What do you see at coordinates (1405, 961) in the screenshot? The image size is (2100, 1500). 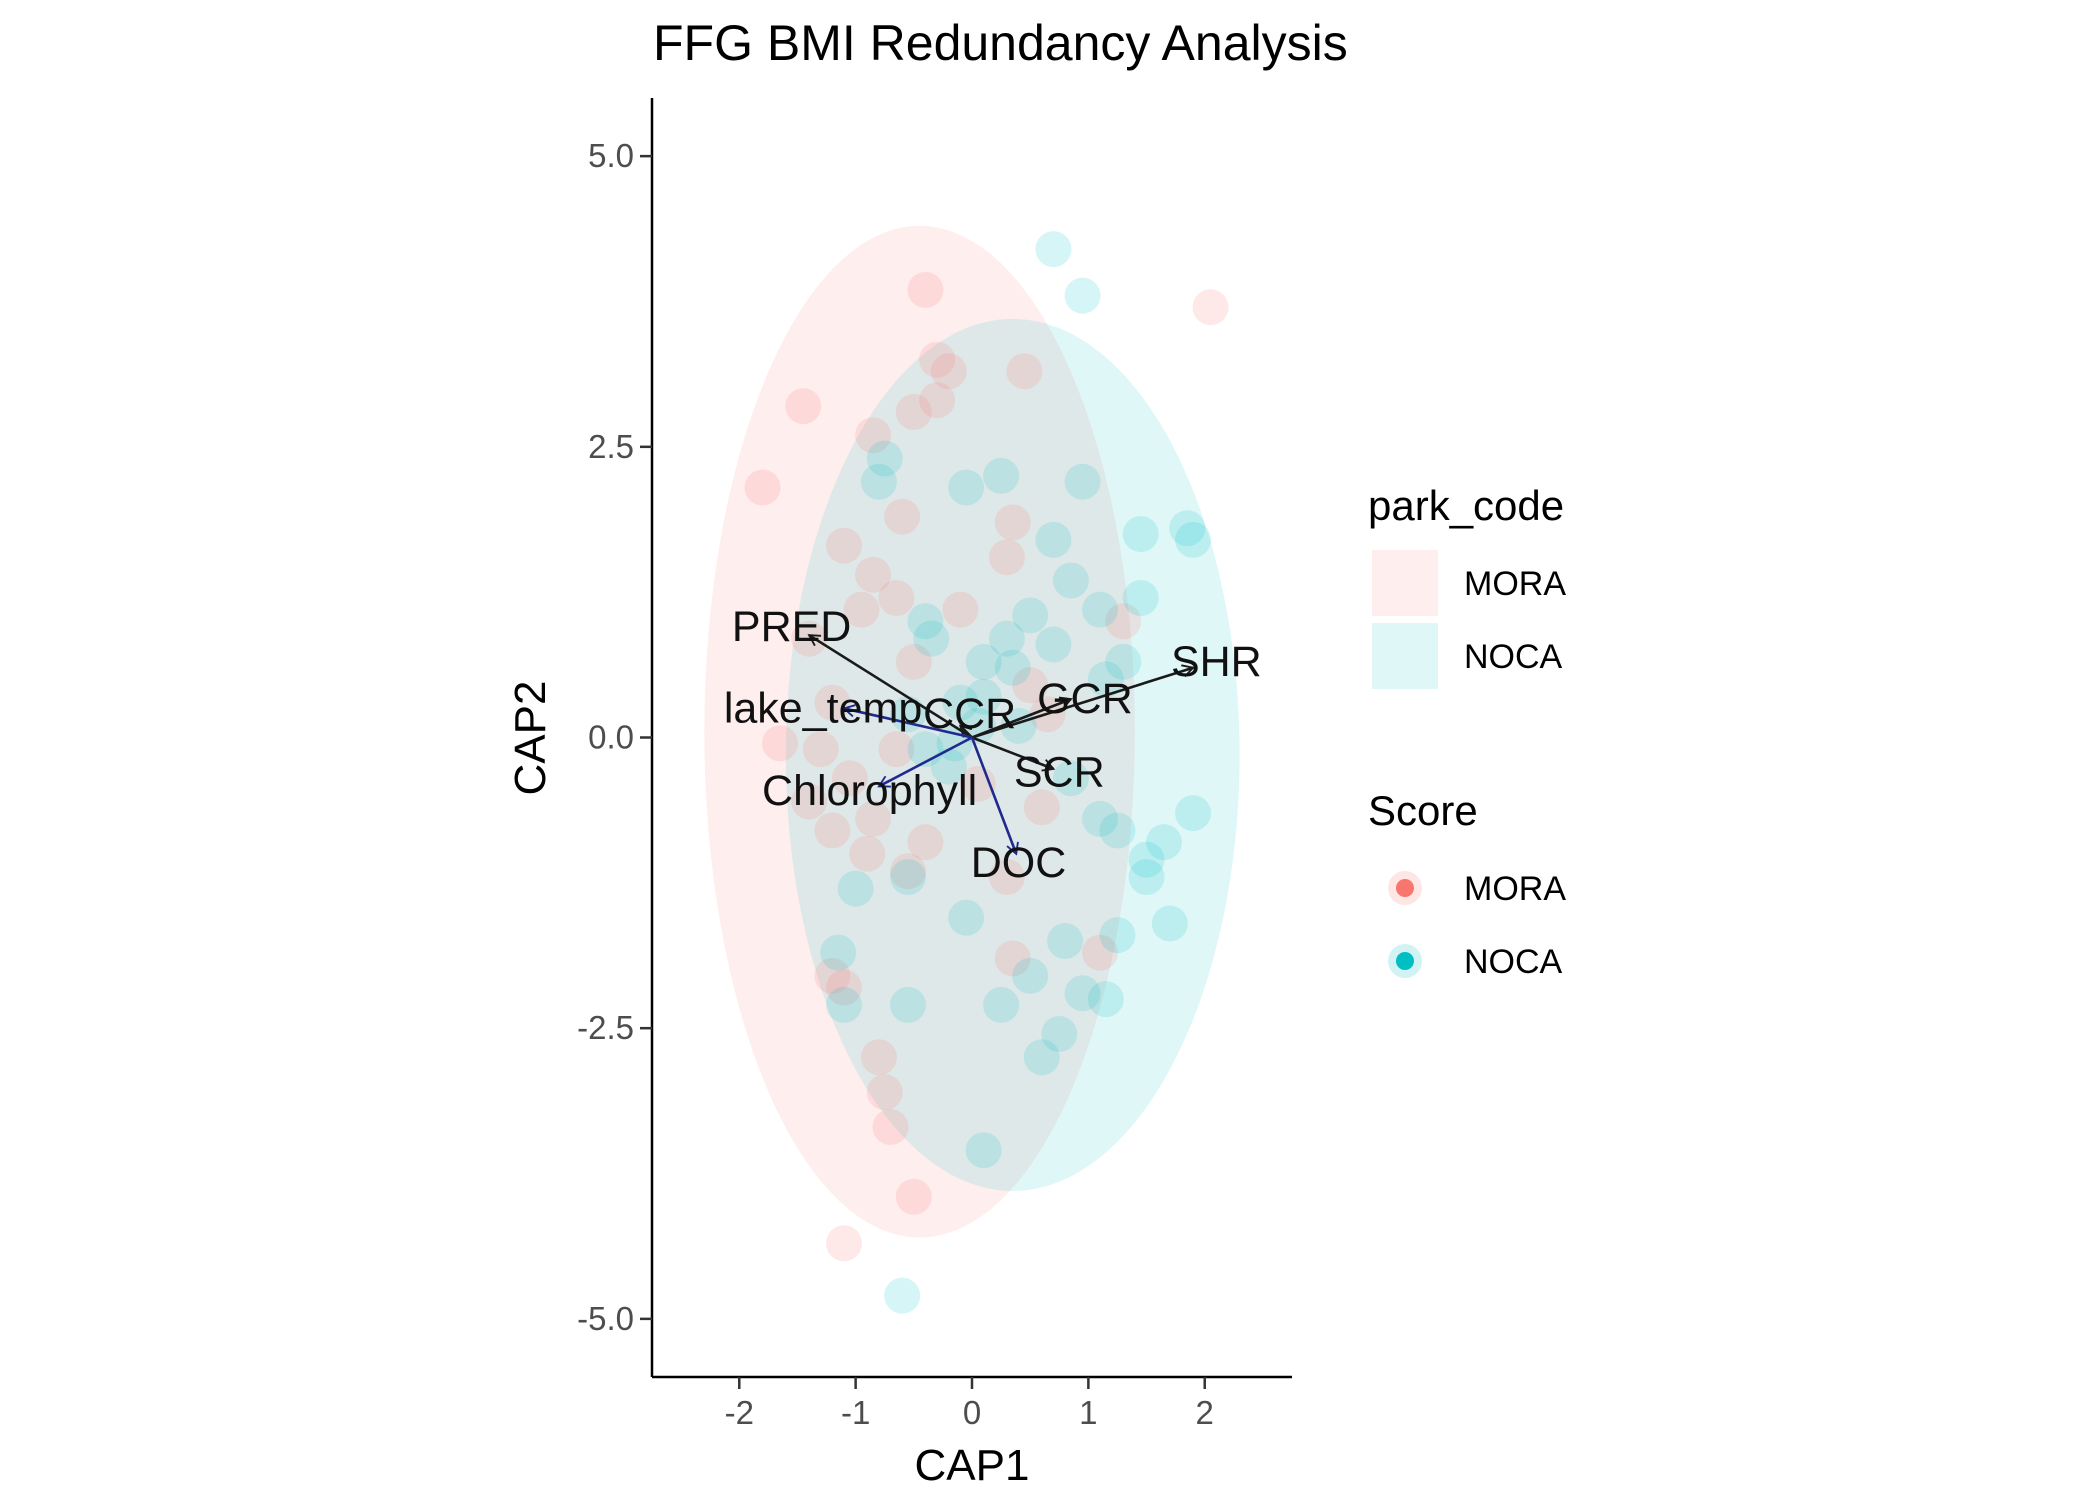 I see `legend-point-noca` at bounding box center [1405, 961].